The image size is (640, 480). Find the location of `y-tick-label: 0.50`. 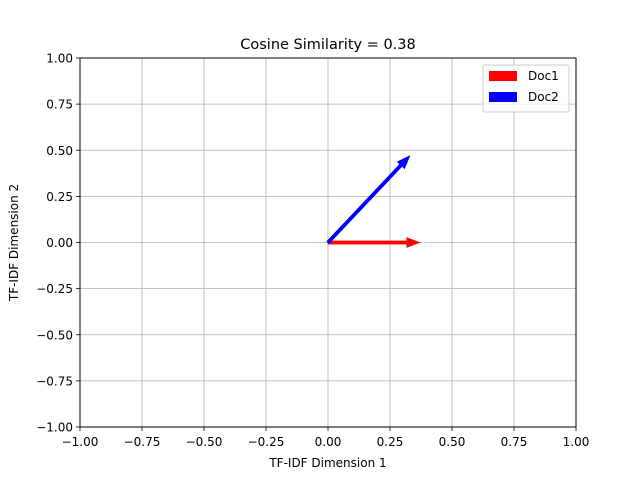

y-tick-label: 0.50 is located at coordinates (59, 151).